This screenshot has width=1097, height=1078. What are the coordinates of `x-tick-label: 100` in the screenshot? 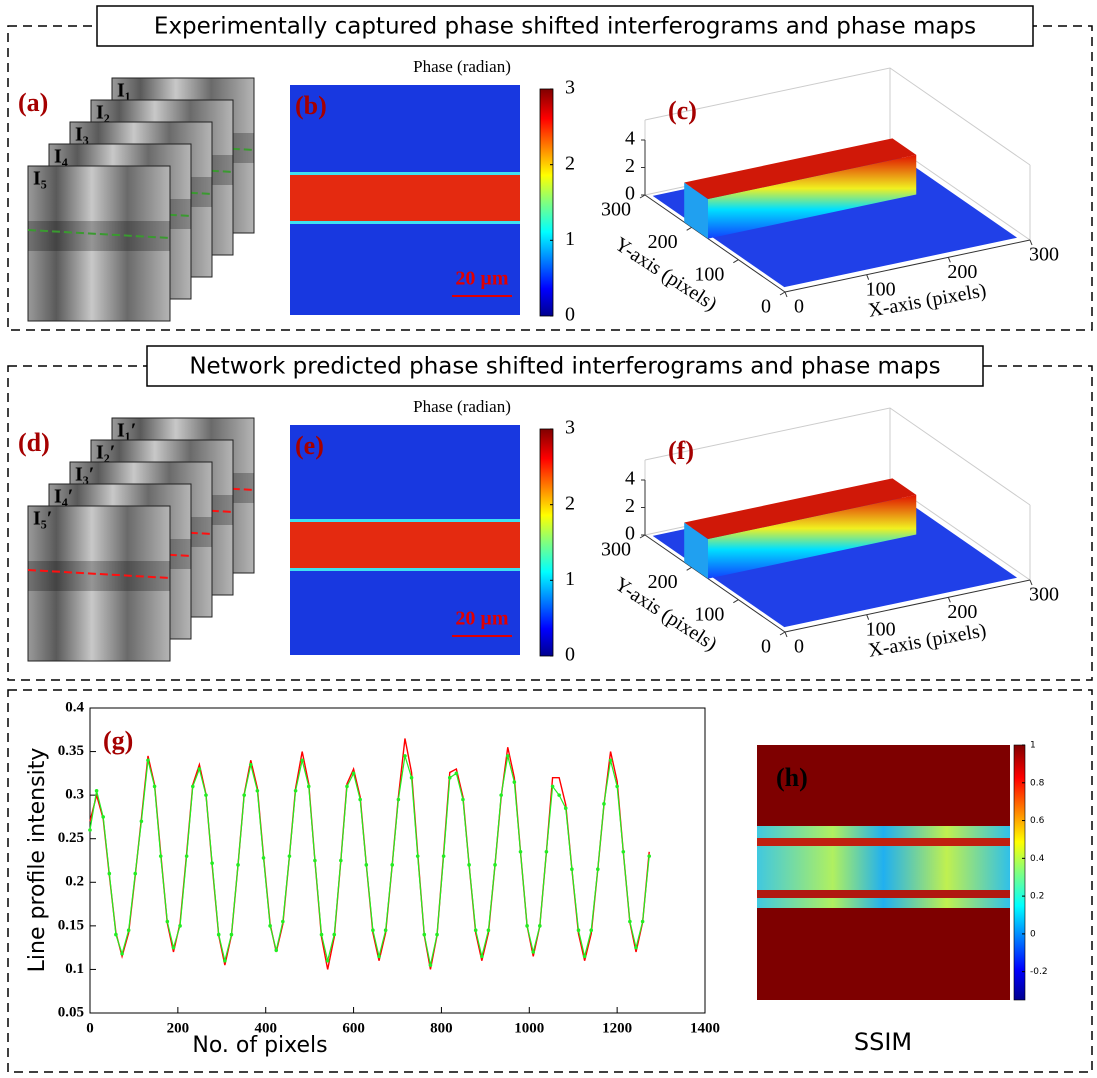 It's located at (881, 289).